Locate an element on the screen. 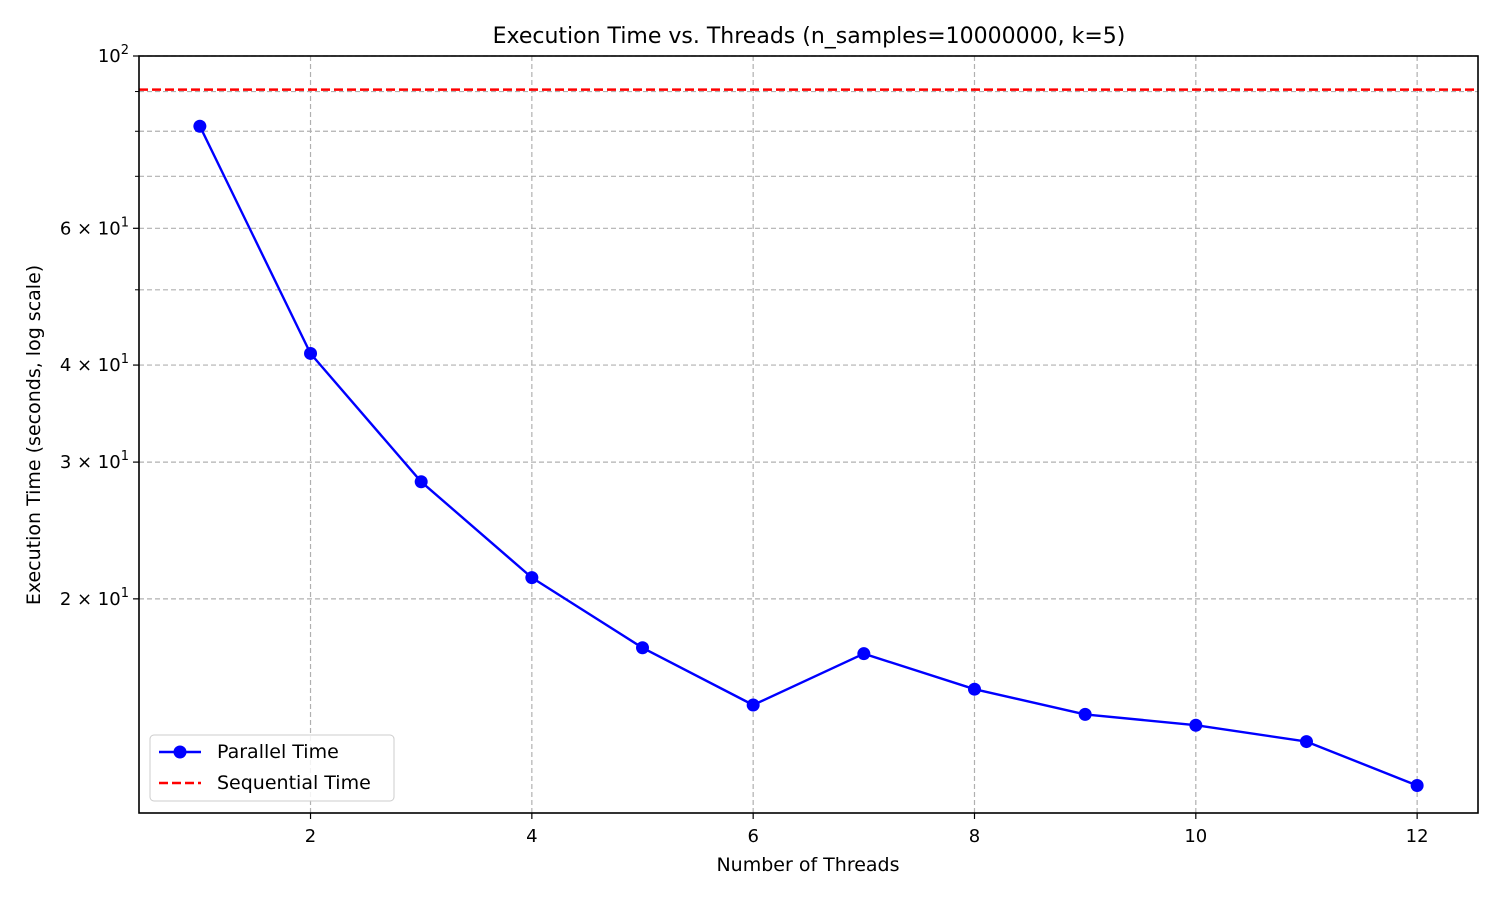  legend-box is located at coordinates (272, 768).